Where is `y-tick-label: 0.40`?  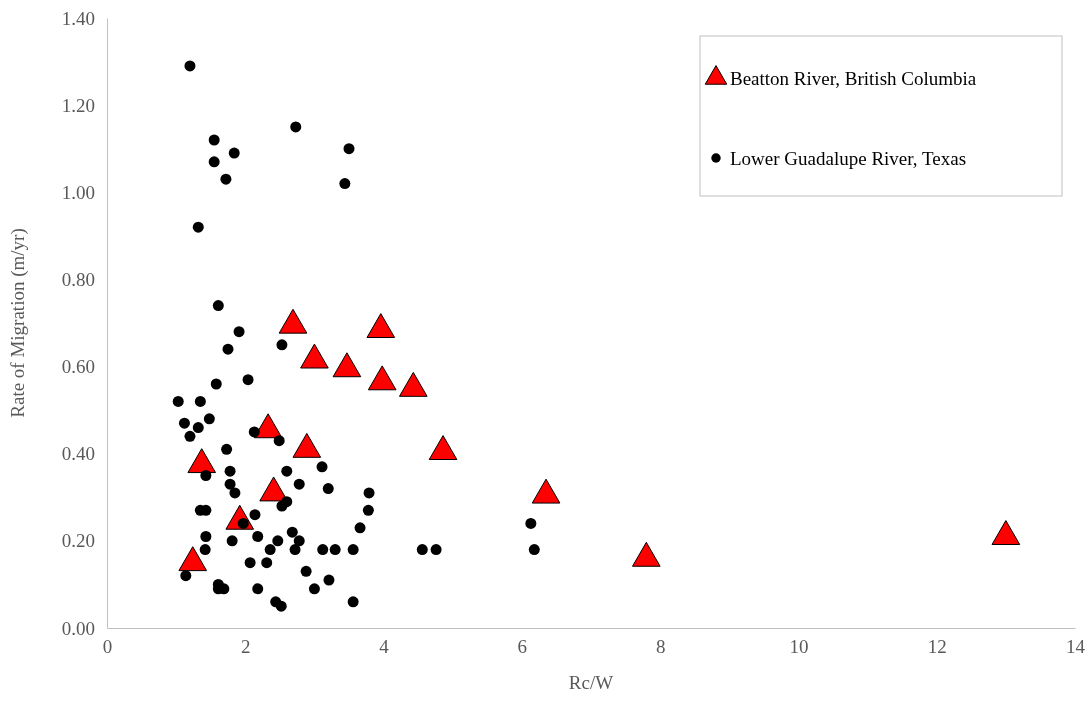 y-tick-label: 0.40 is located at coordinates (78, 454).